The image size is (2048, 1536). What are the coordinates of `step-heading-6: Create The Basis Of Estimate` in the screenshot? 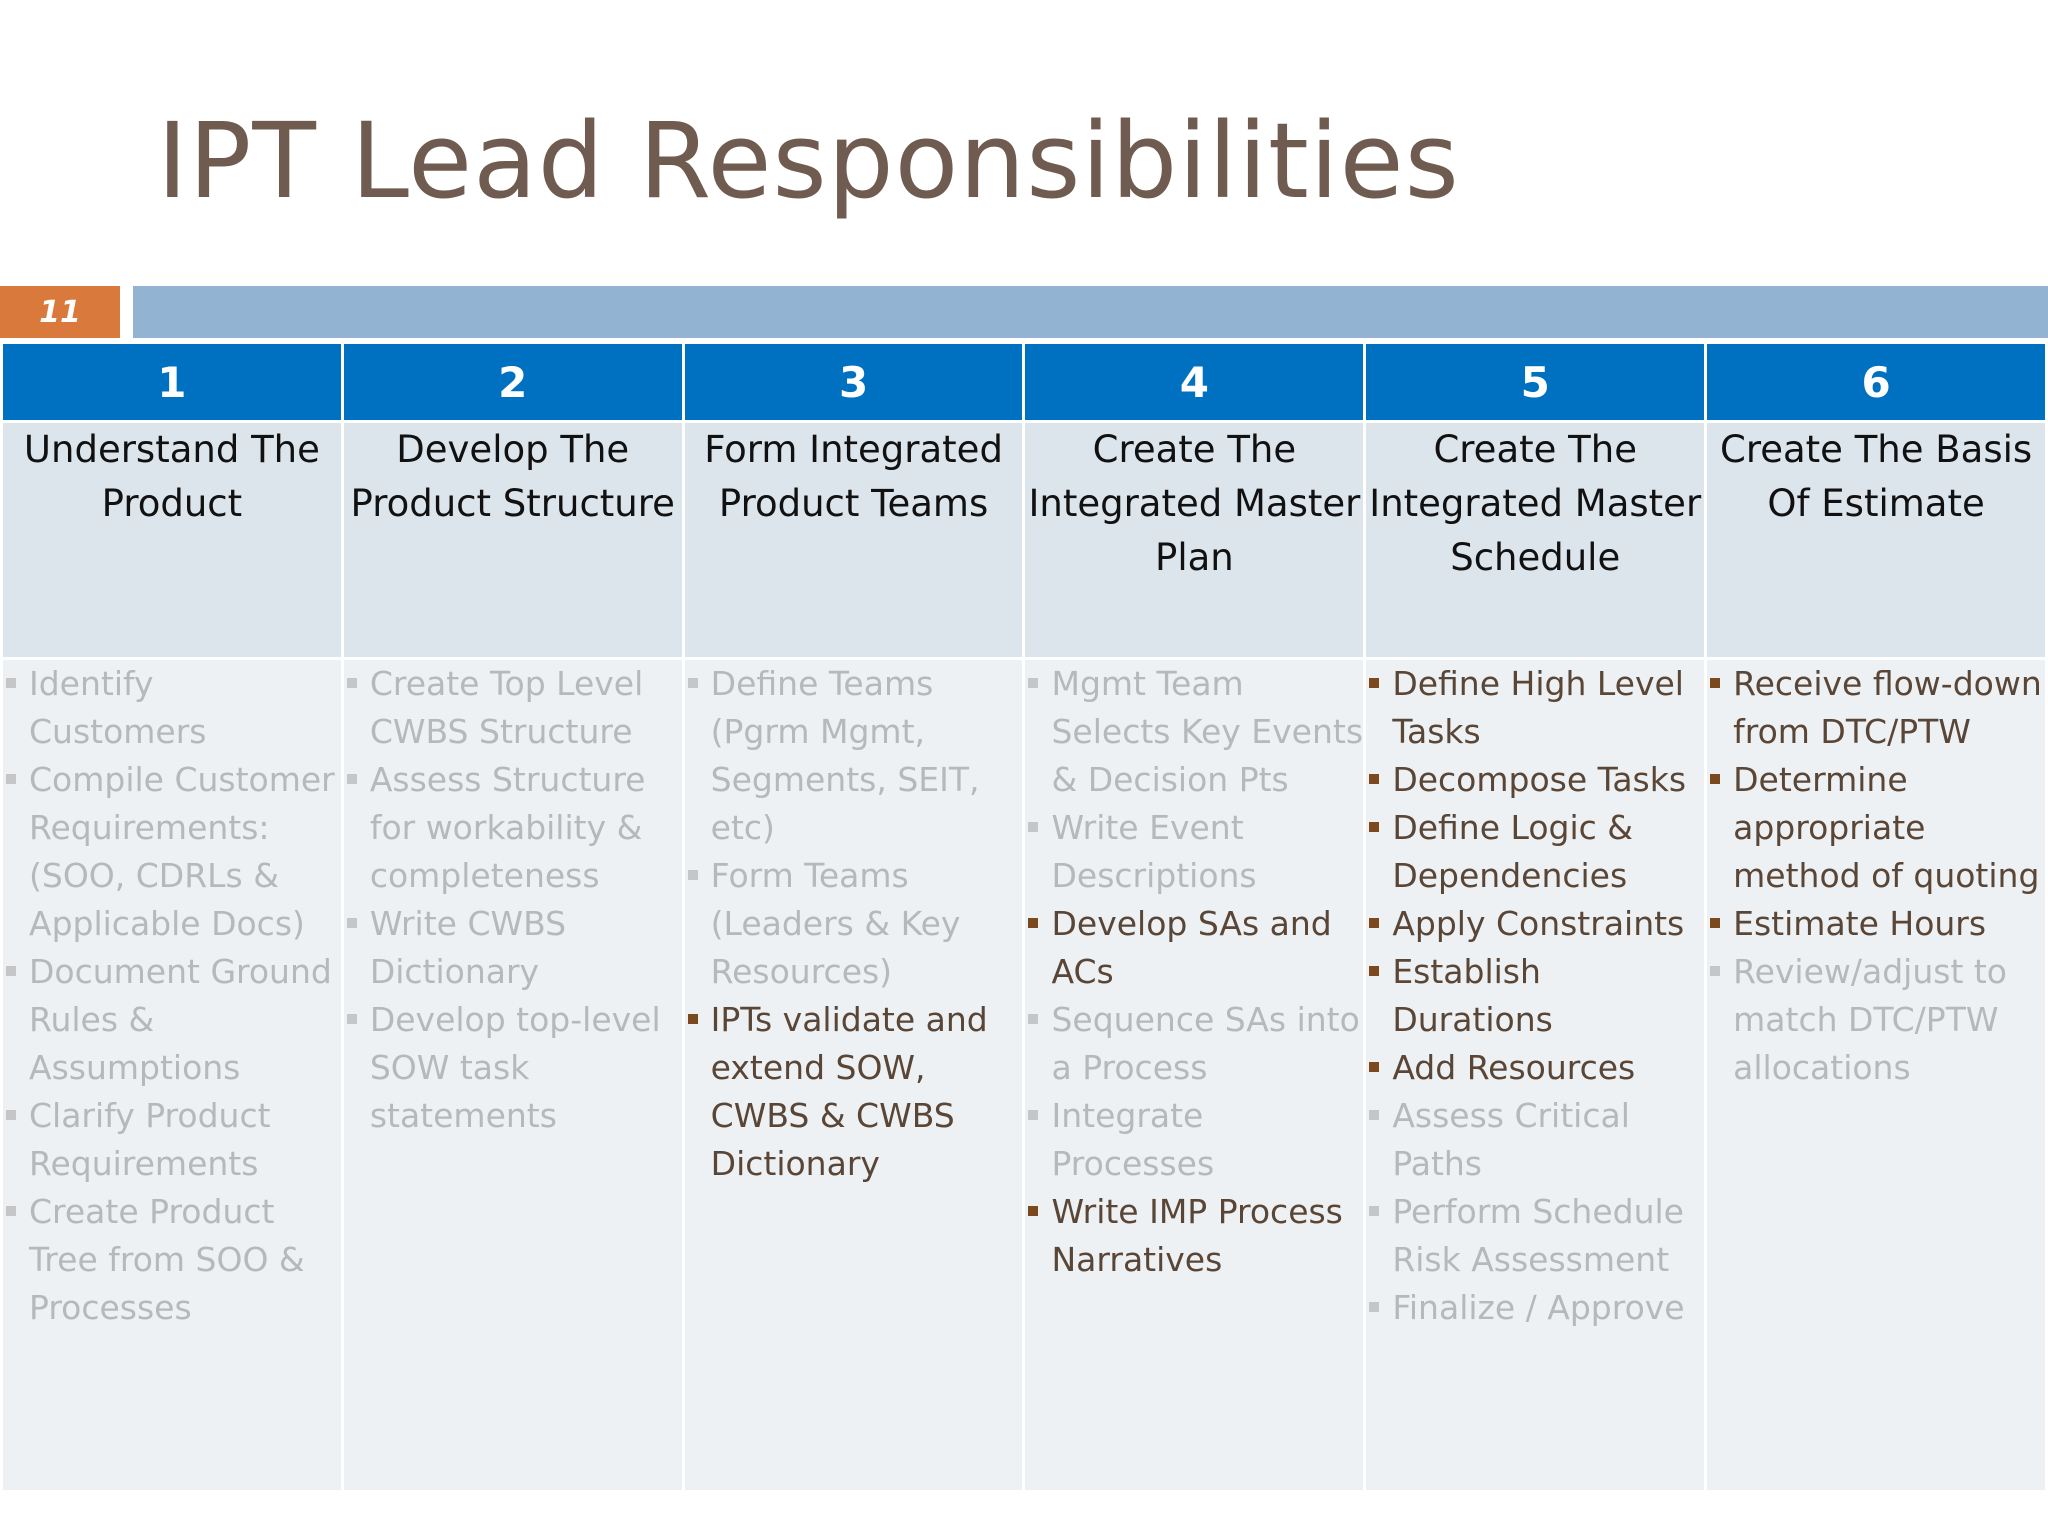 It's located at (1876, 540).